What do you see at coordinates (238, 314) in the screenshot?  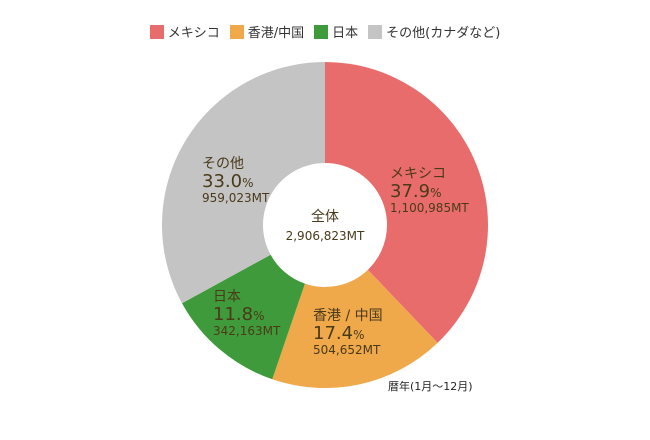 I see `slice-percent-label: 11.8%` at bounding box center [238, 314].